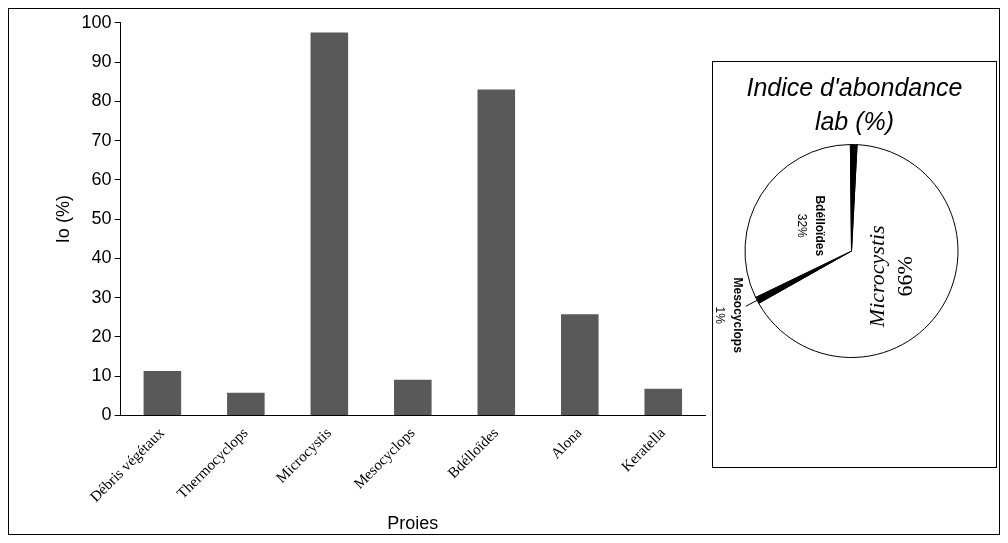  What do you see at coordinates (101, 335) in the screenshot?
I see `y-tick-label: 20` at bounding box center [101, 335].